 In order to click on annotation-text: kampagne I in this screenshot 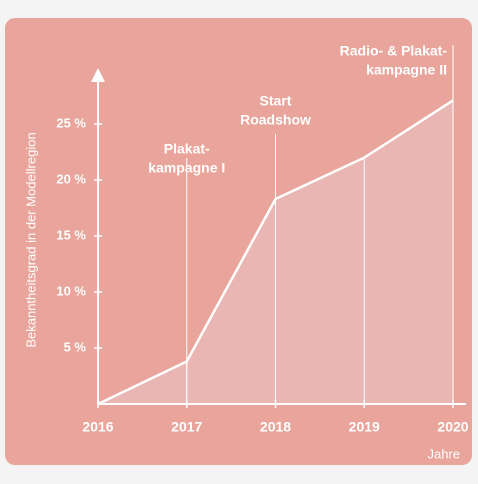, I will do `click(186, 168)`.